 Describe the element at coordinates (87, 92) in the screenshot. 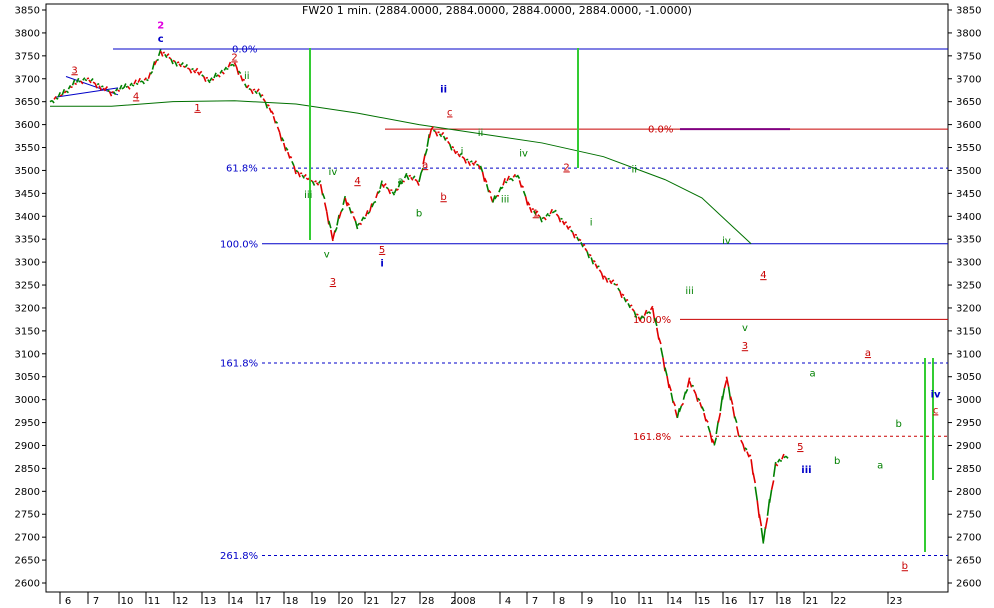

I see `triangle-line` at that location.